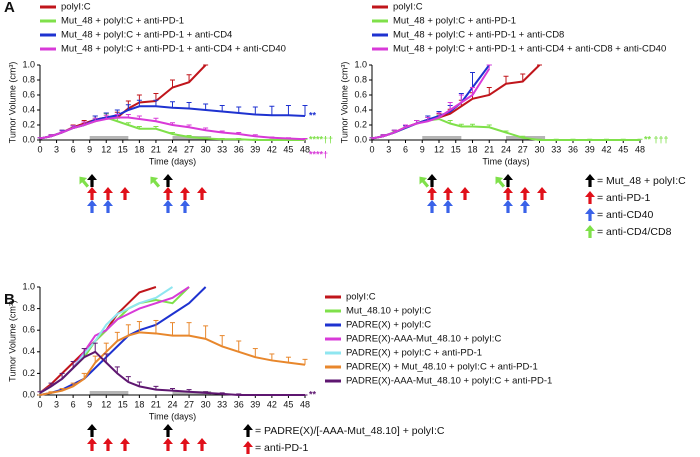  I want to click on x-tick-label: 48, so click(305, 404).